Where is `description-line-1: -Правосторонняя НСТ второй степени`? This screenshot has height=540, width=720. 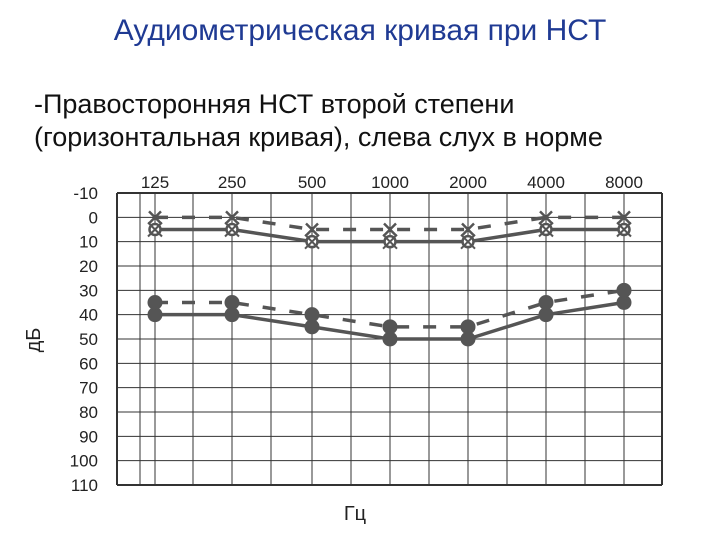 description-line-1: -Правосторонняя НСТ второй степени is located at coordinates (274, 104).